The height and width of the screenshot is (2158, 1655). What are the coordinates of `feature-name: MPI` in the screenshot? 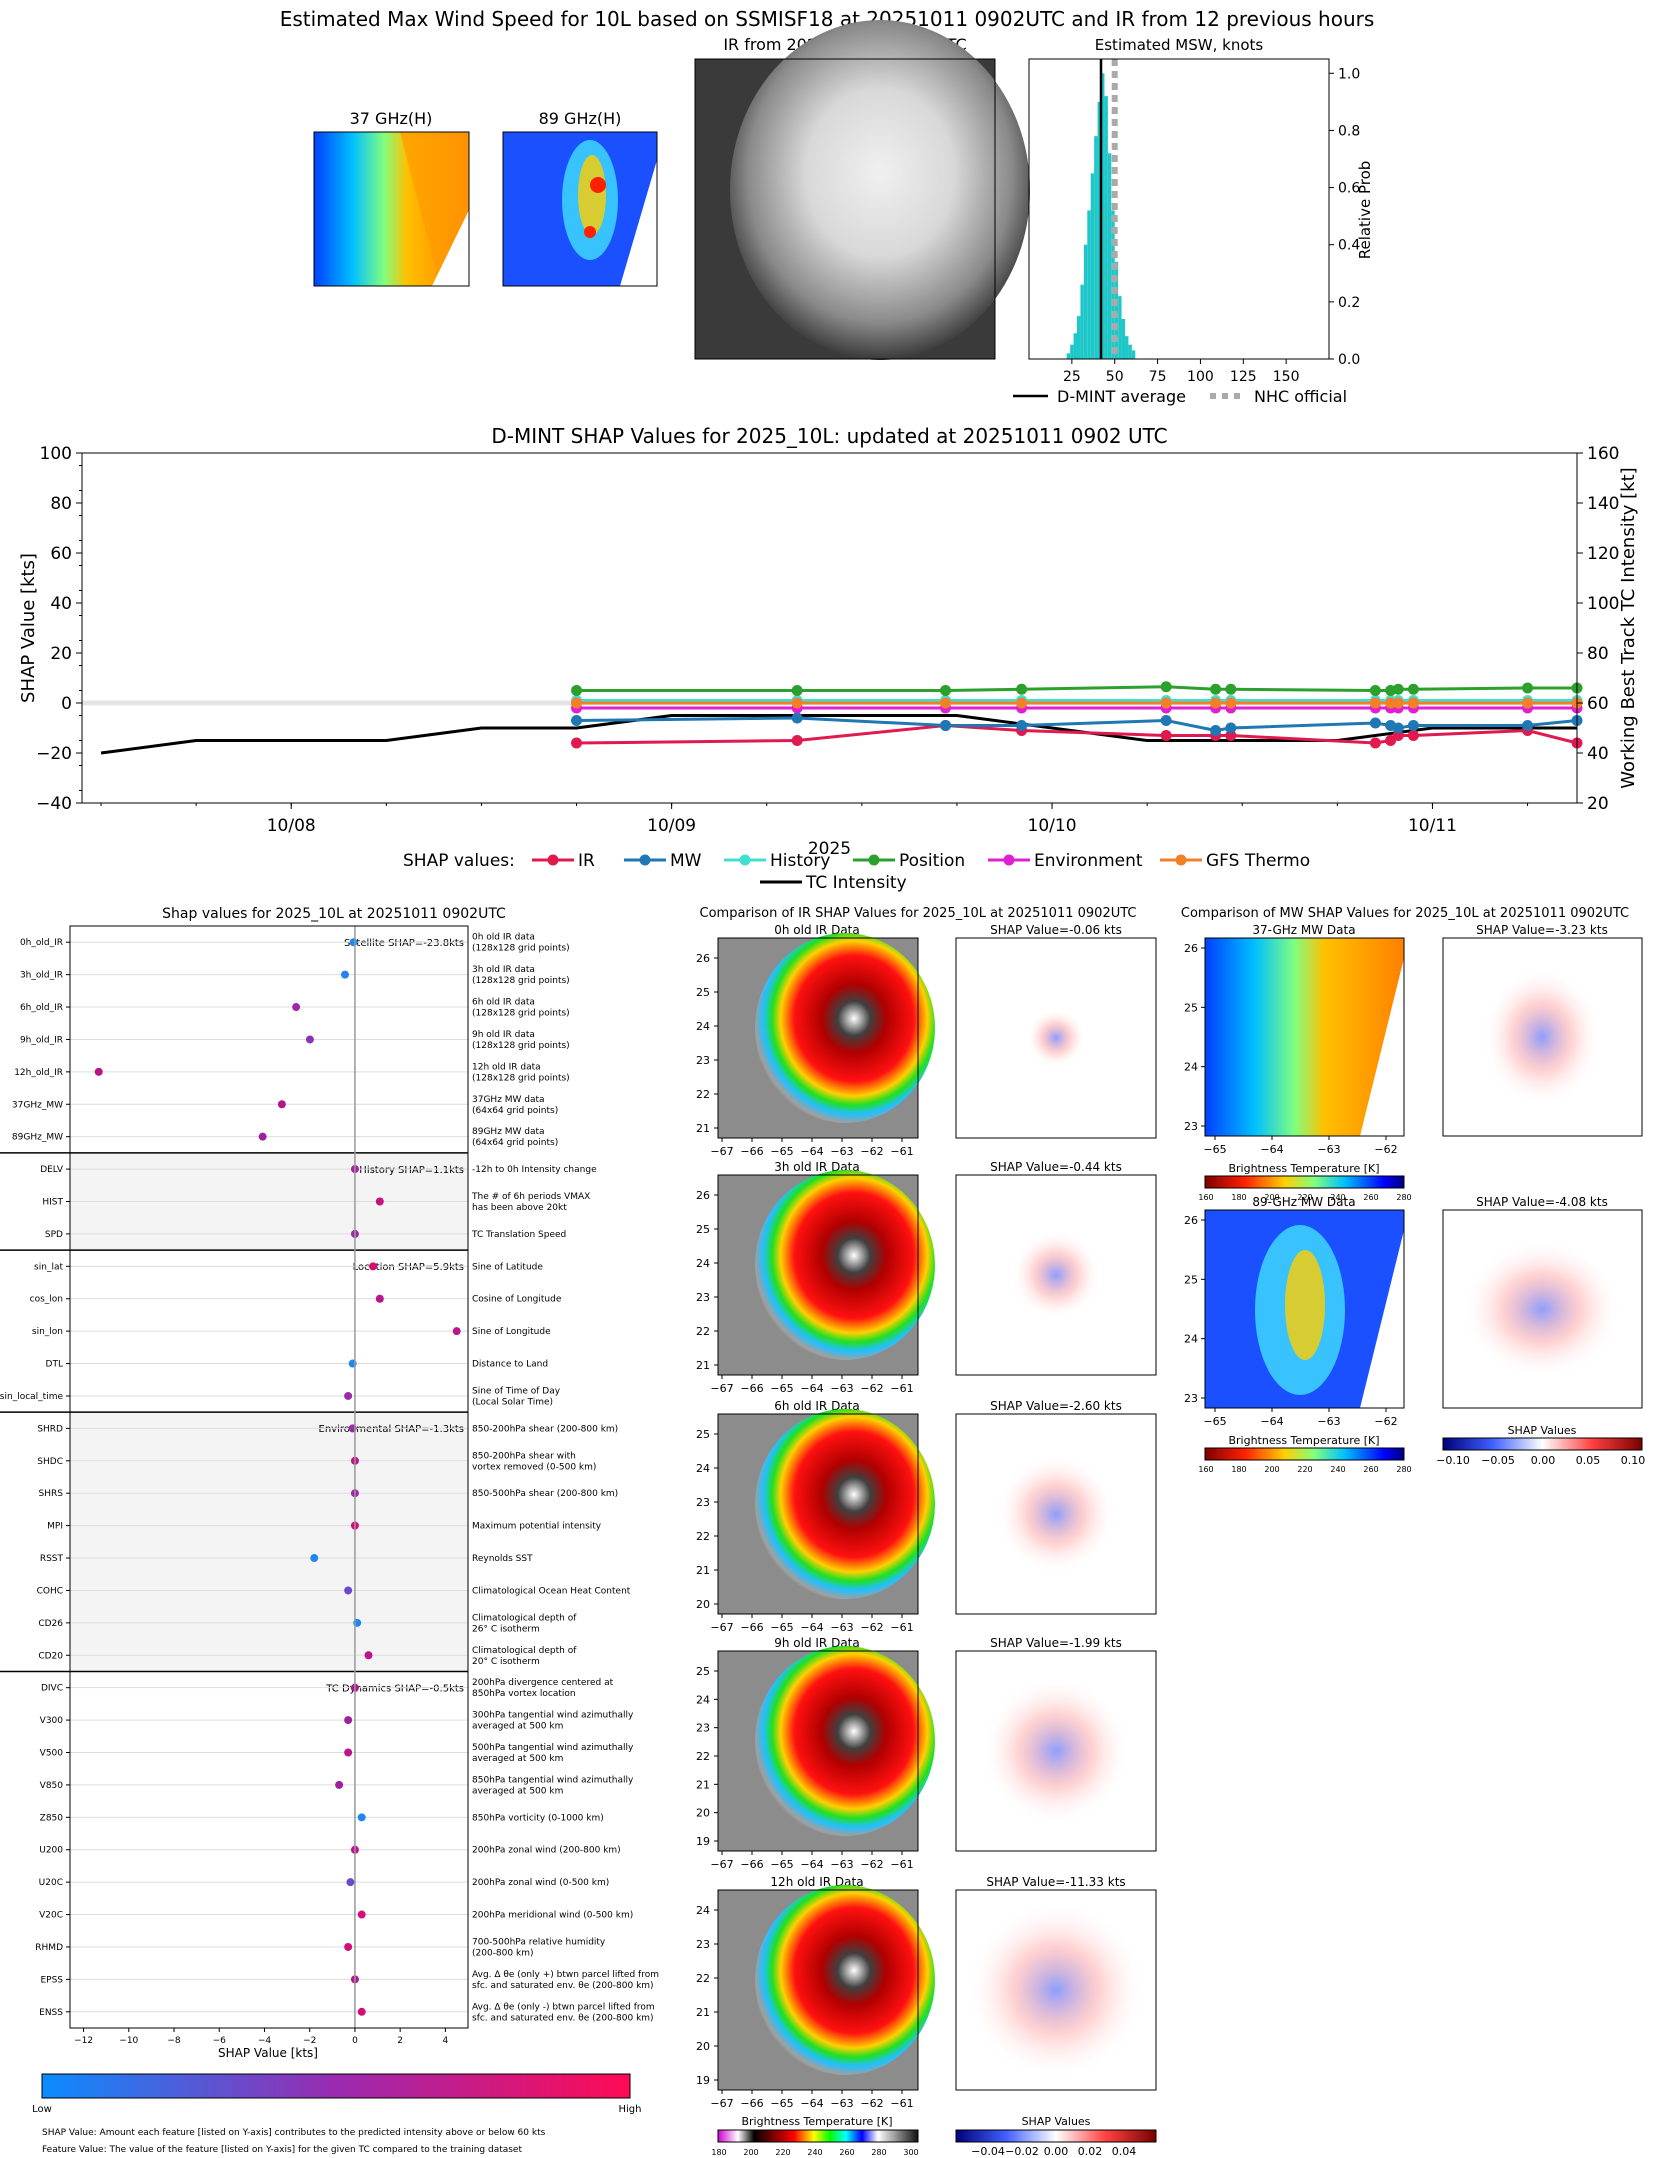 It's located at (55, 1527).